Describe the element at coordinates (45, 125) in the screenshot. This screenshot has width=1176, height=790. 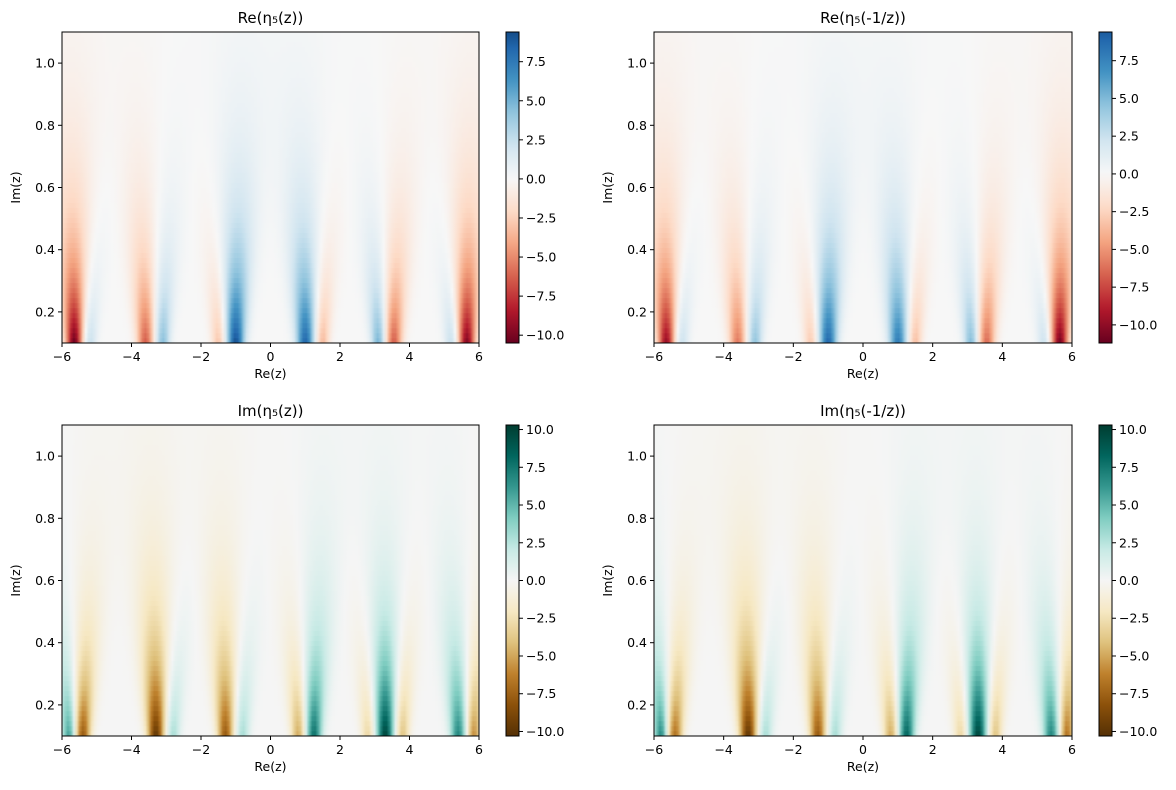
I see `y-tick-label: 0.8` at that location.